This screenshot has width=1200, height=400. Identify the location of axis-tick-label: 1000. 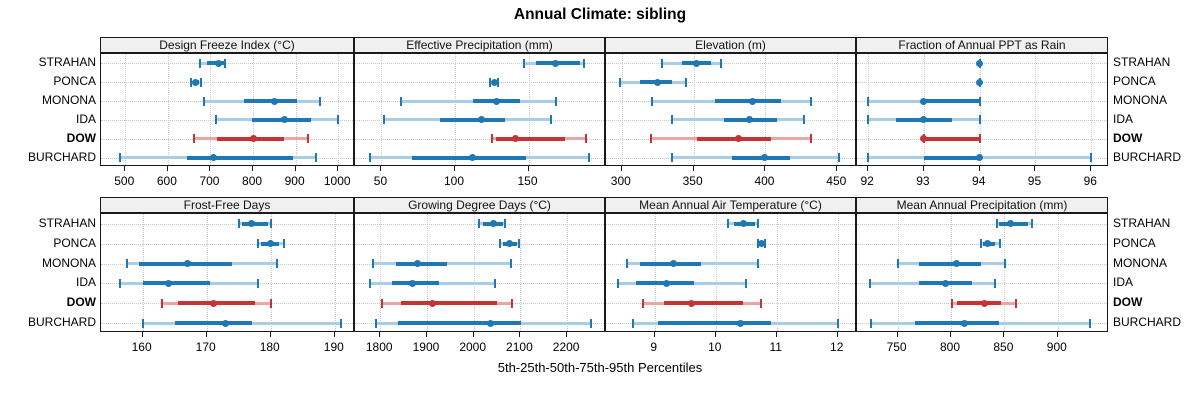
(337, 181).